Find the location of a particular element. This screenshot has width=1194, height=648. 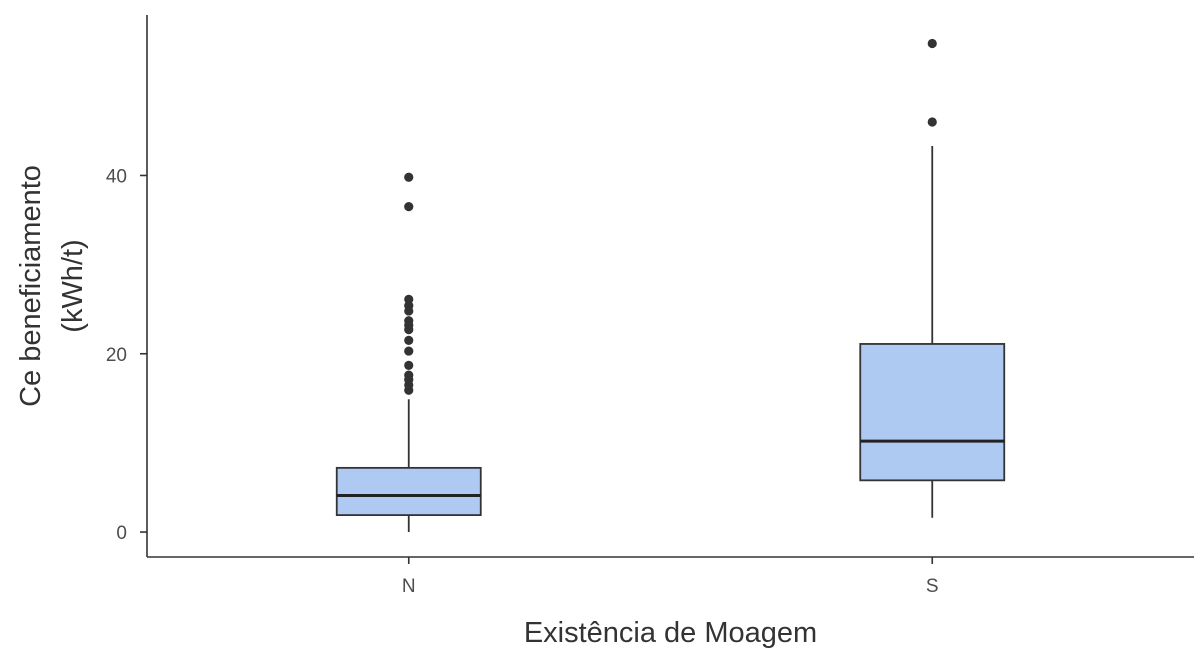

box-N is located at coordinates (408, 352).